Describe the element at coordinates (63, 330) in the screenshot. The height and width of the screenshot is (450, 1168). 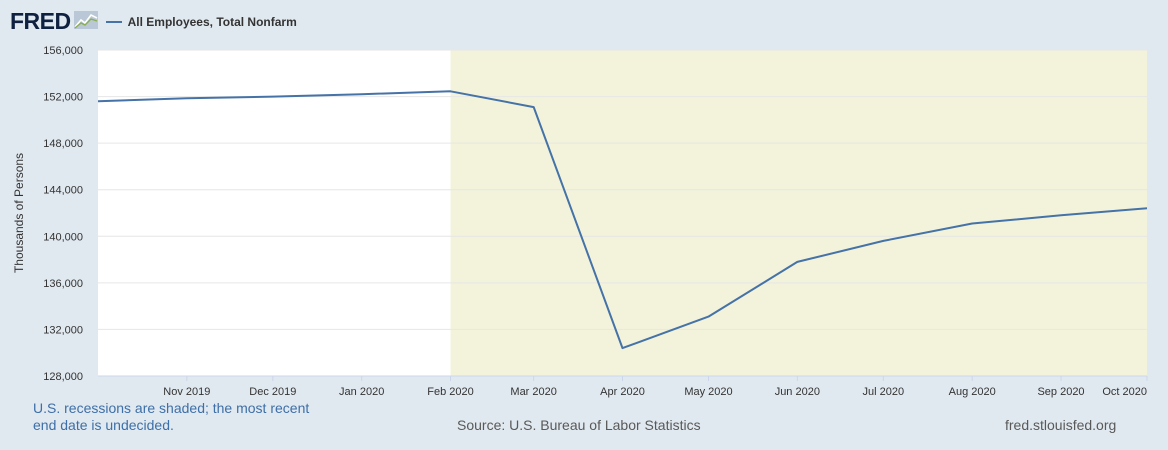
I see `y-tick-label: 132,000` at that location.